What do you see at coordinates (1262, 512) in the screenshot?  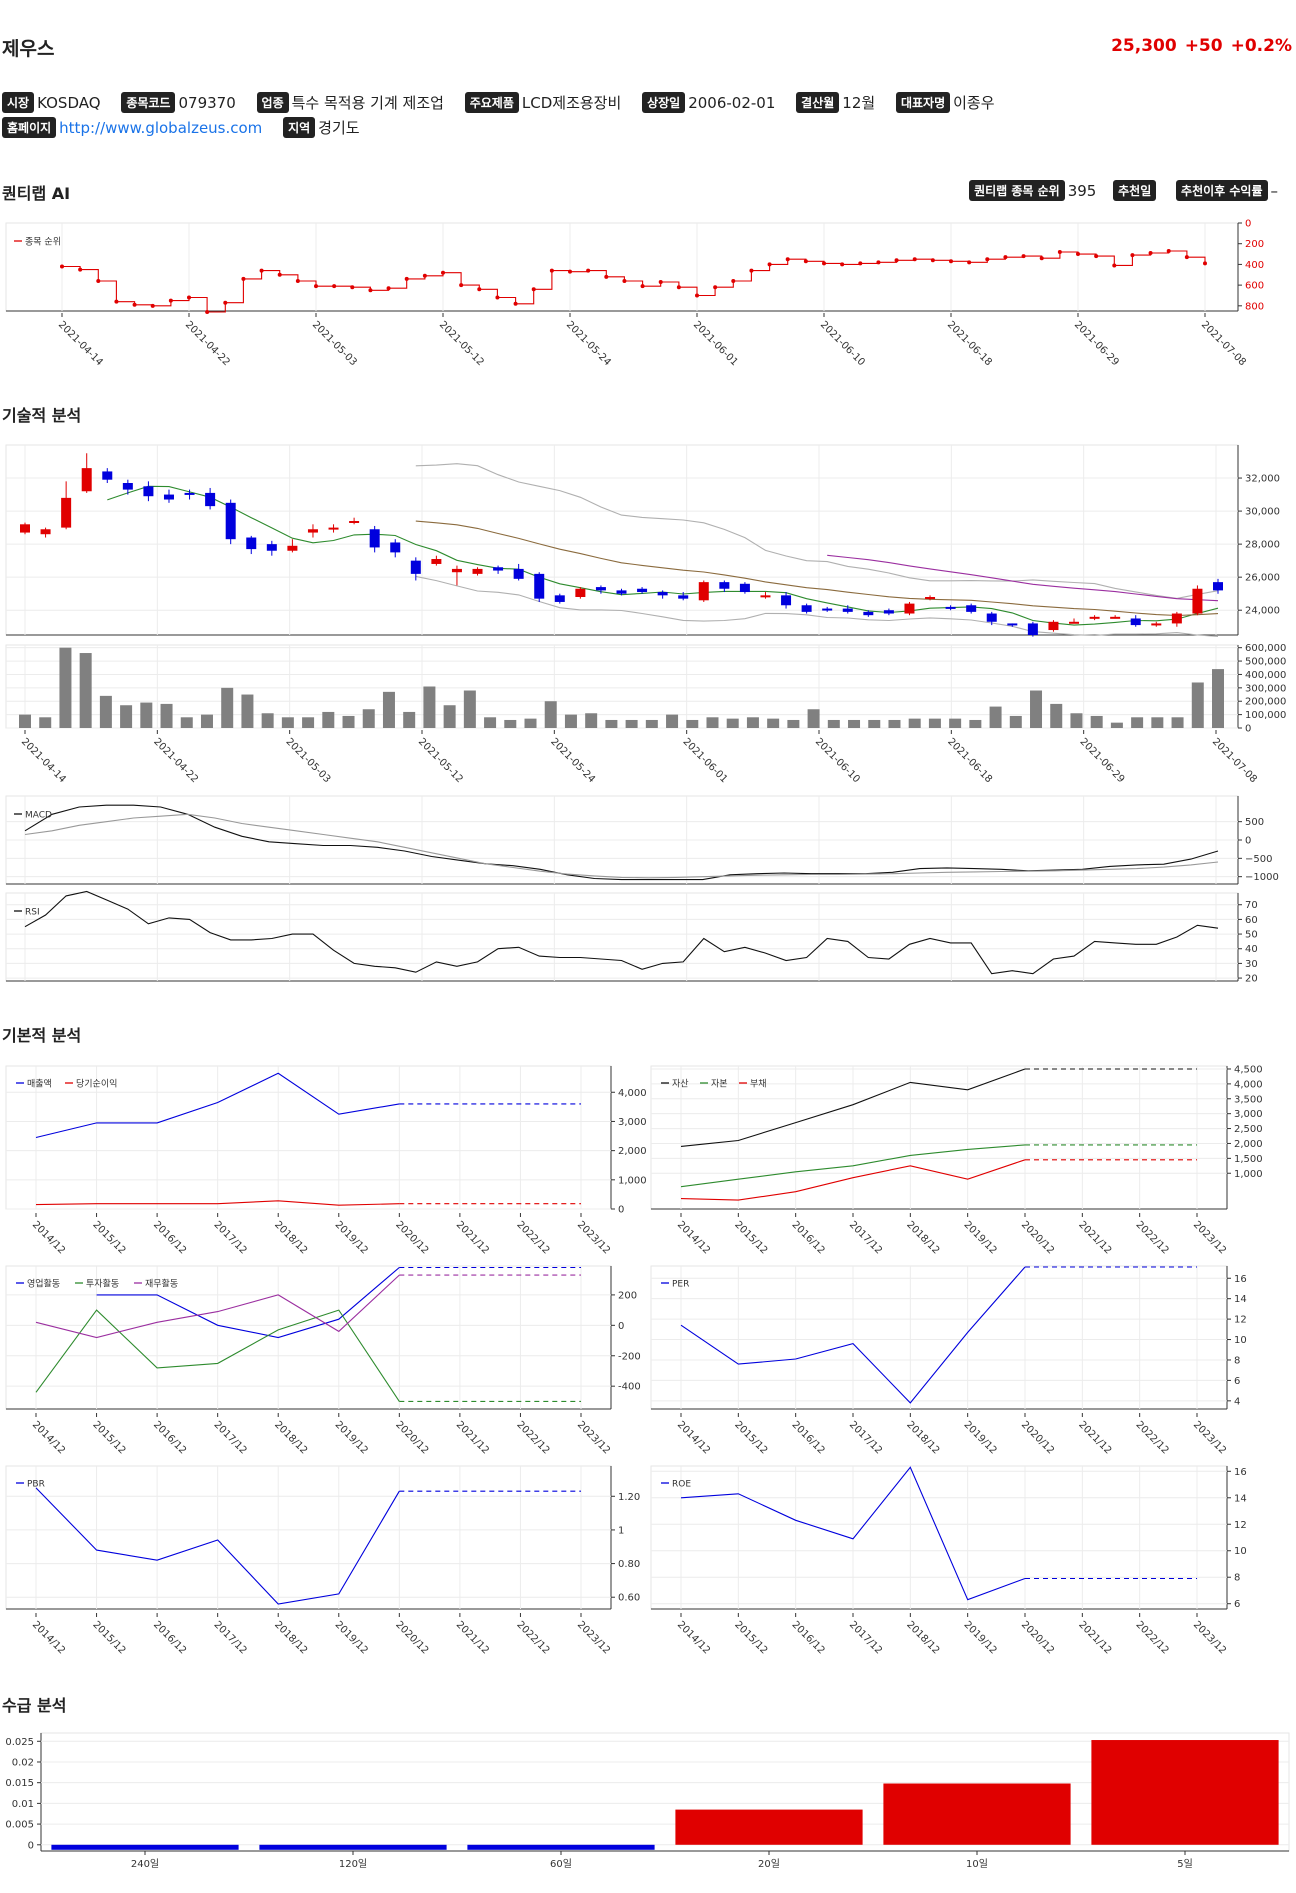 I see `candle-chart-tick-label: 30,000` at bounding box center [1262, 512].